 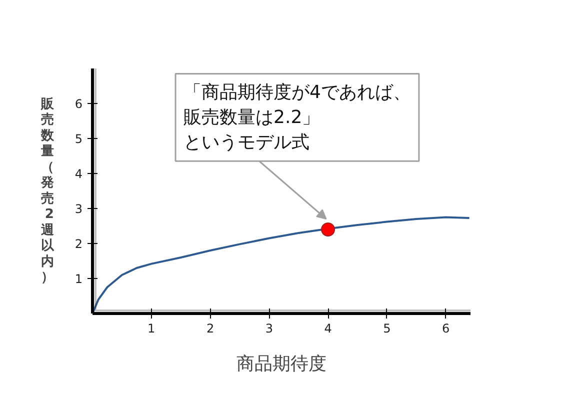 What do you see at coordinates (297, 118) in the screenshot?
I see `annotation: 「商品期待度が4であれば、販売数量は2.2」というモデル式` at bounding box center [297, 118].